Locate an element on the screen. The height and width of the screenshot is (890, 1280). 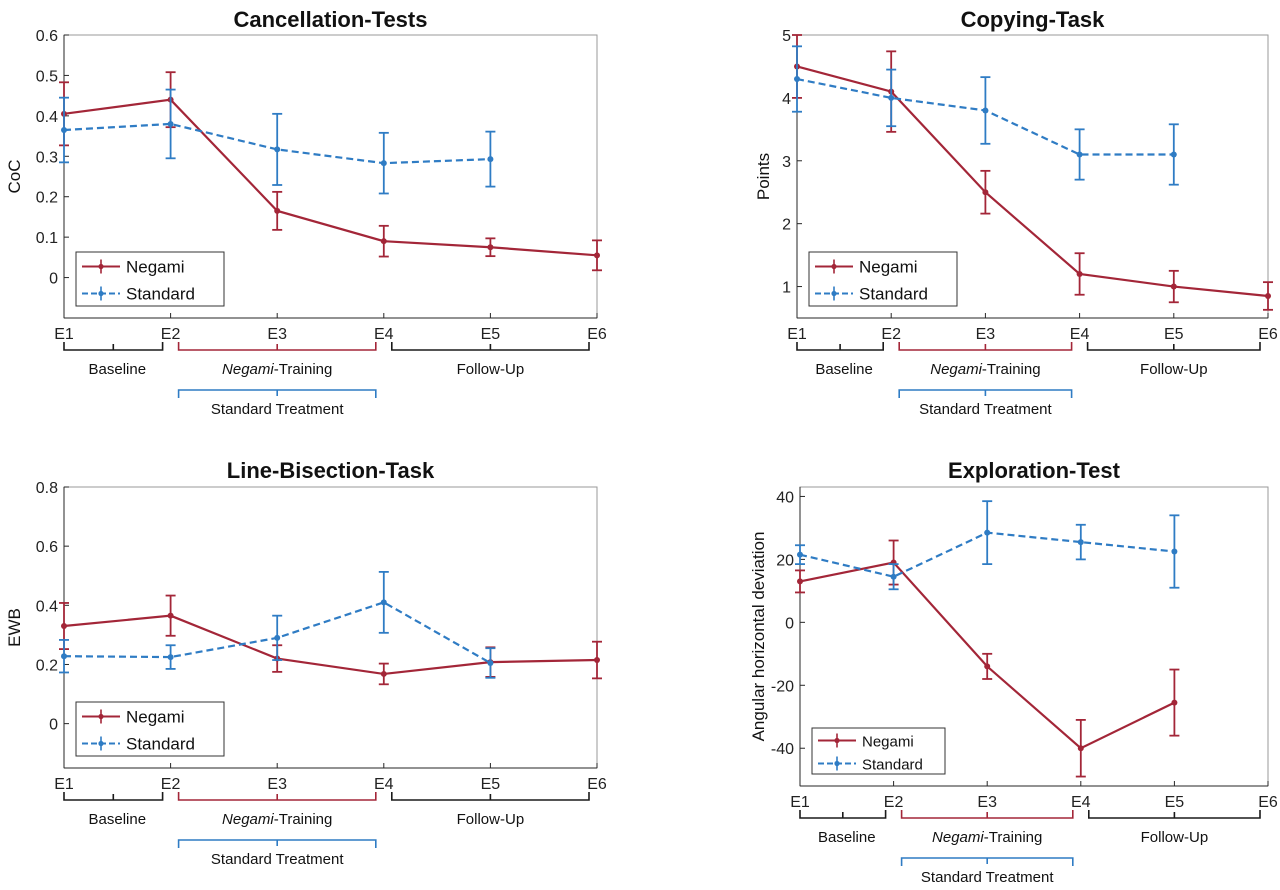
y-tick-label: 4 is located at coordinates (786, 99).